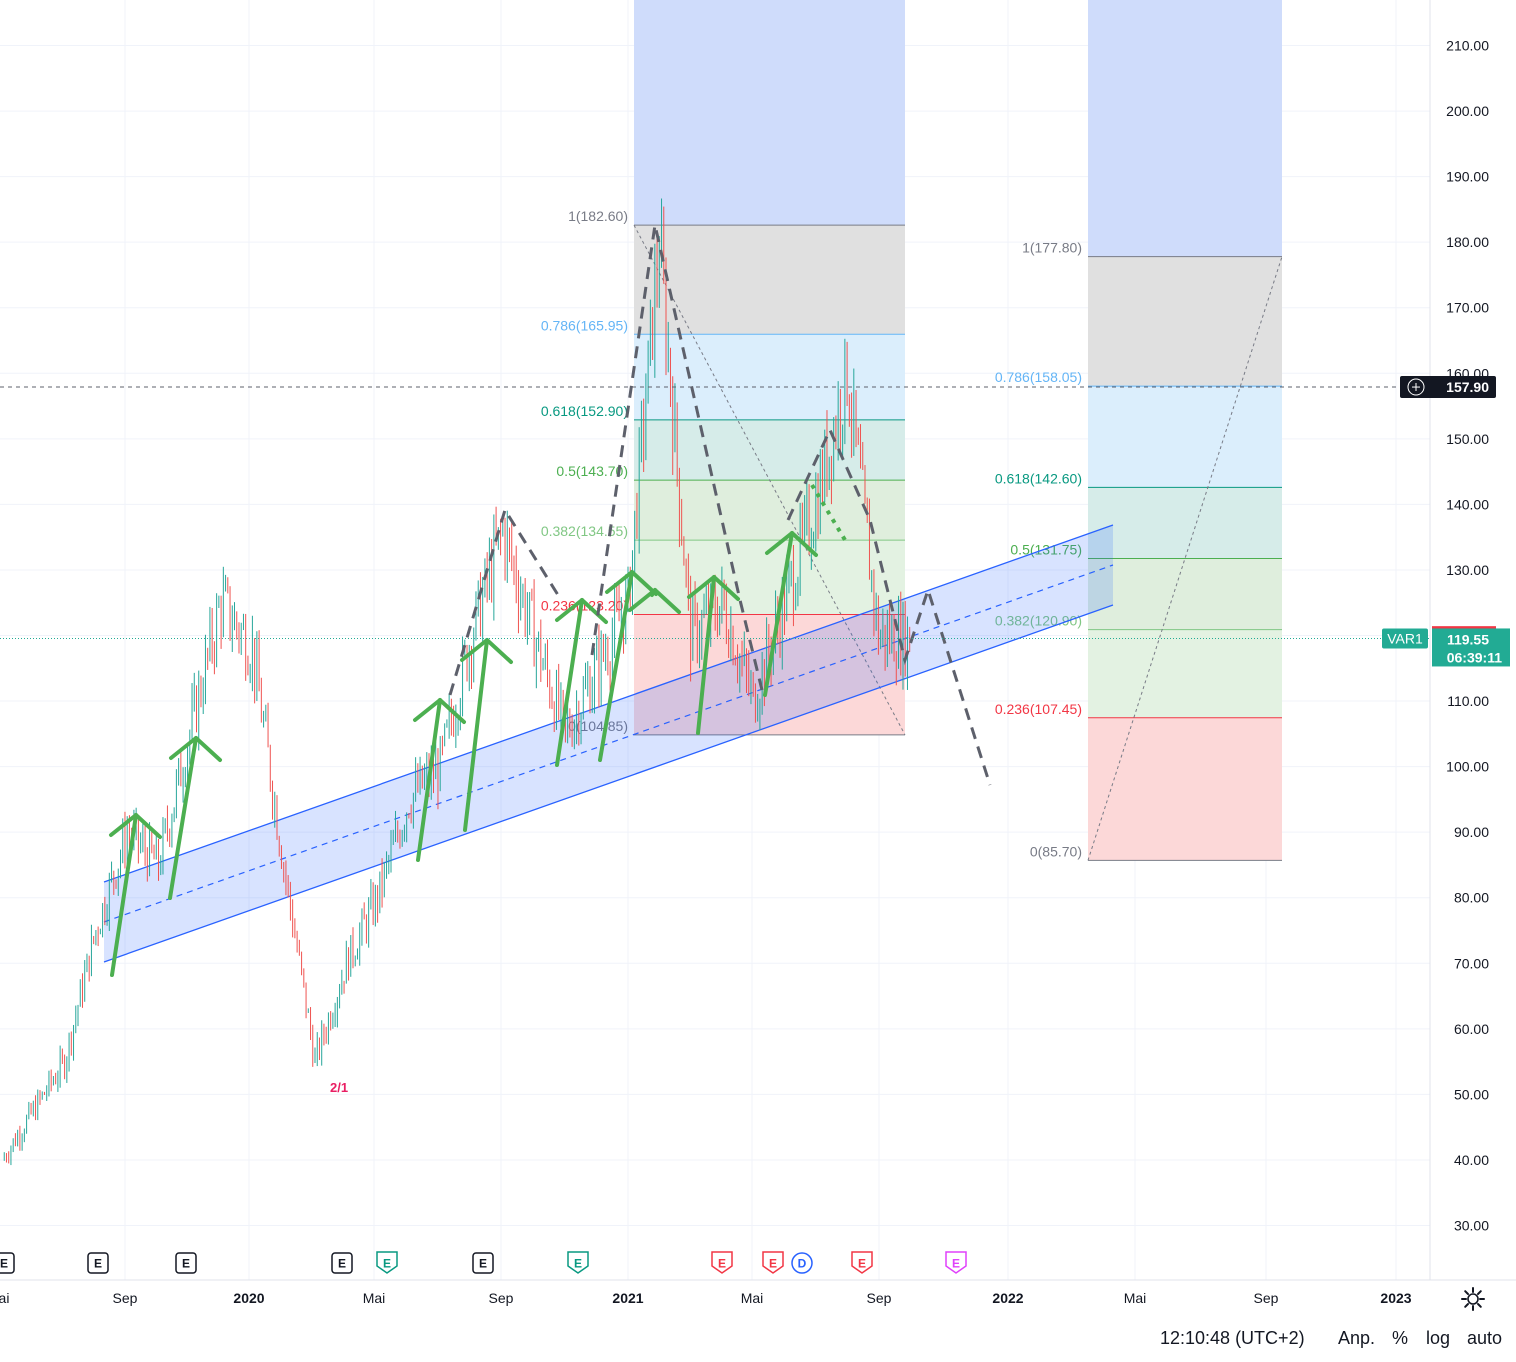 This screenshot has width=1516, height=1362. What do you see at coordinates (828, 512) in the screenshot?
I see `dotted-path` at bounding box center [828, 512].